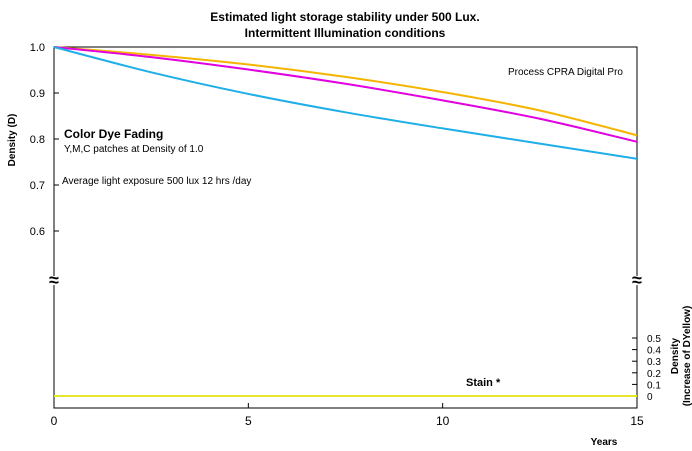 The width and height of the screenshot is (692, 451). Describe the element at coordinates (654, 351) in the screenshot. I see `y-right-tick-label: 0.4` at that location.